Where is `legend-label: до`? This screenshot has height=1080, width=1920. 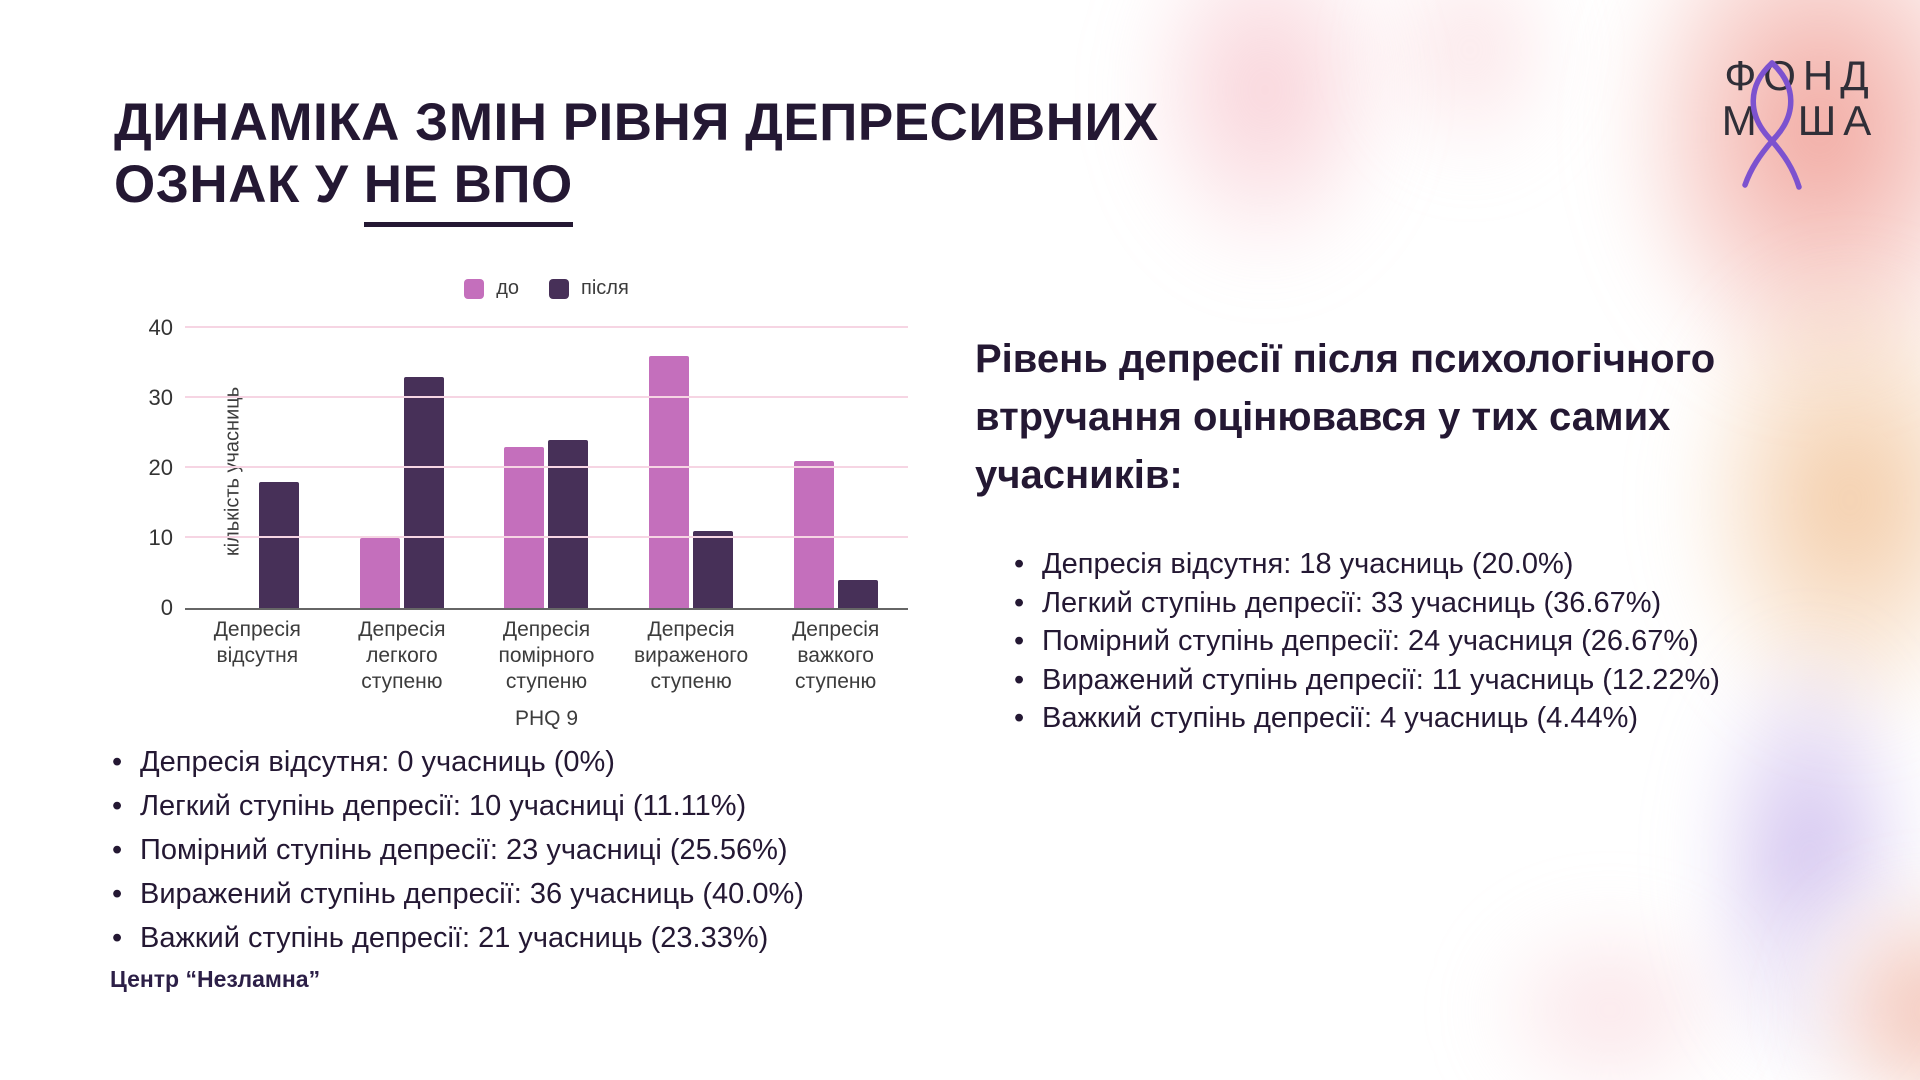
legend-label: до is located at coordinates (507, 288).